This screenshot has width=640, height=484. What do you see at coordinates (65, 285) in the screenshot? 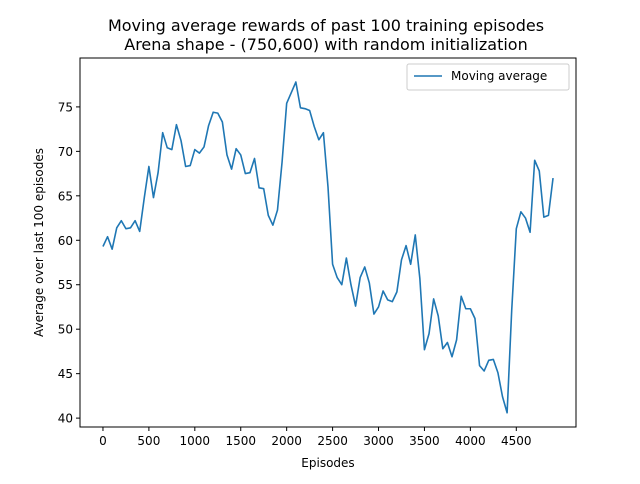
I see `y-tick-label: 55` at bounding box center [65, 285].